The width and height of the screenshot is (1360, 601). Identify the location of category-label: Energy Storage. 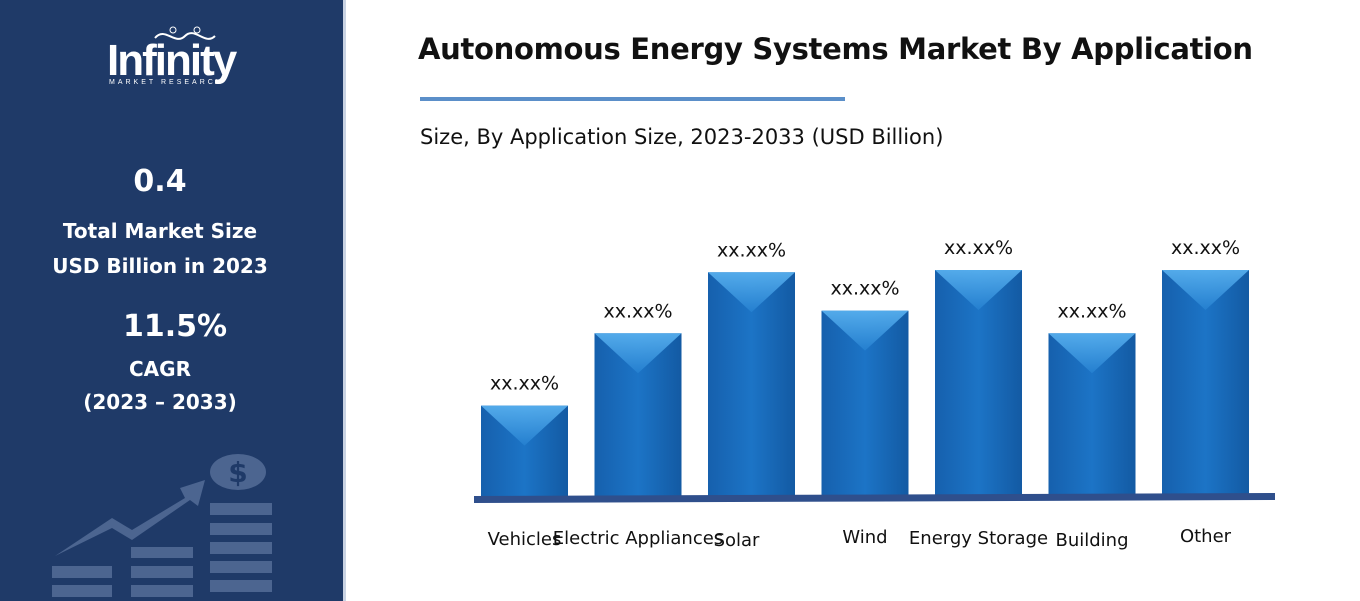
(978, 538).